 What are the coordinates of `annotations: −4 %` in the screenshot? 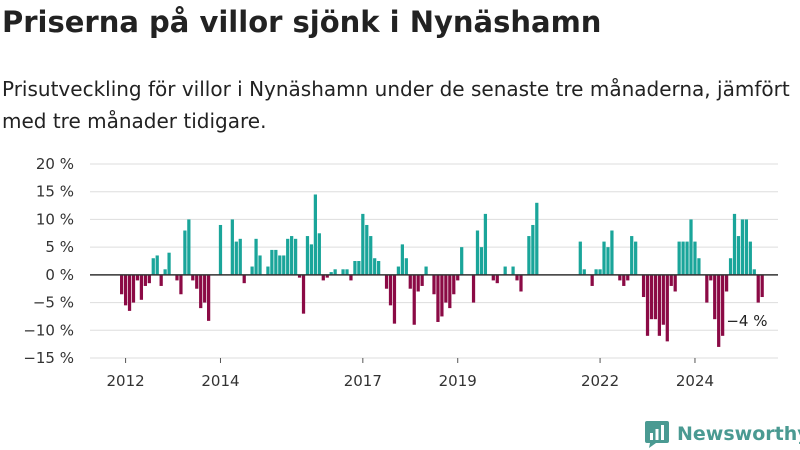 It's located at (746, 321).